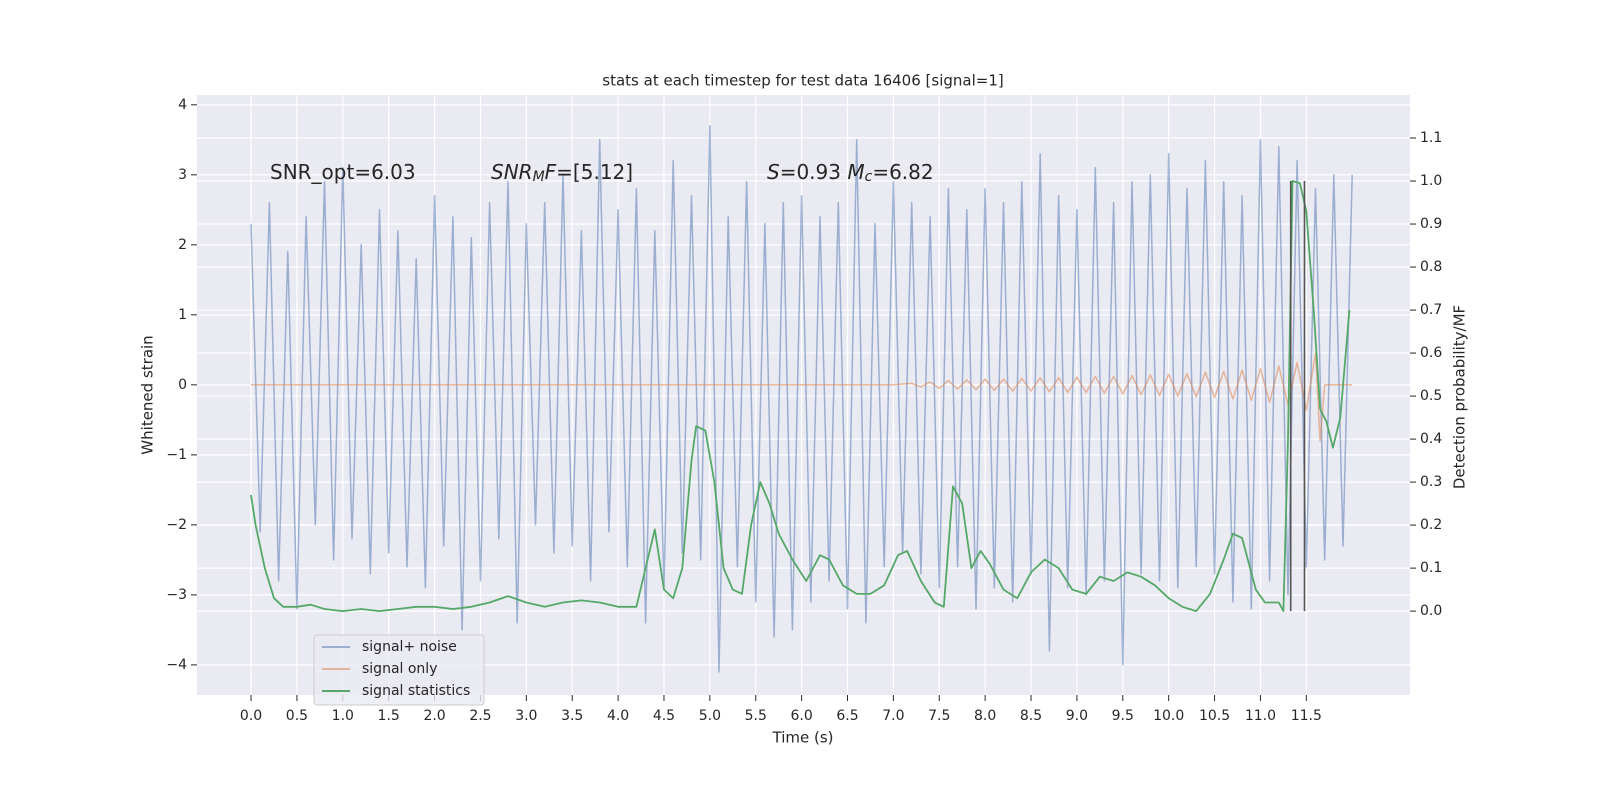 The height and width of the screenshot is (800, 1600). Describe the element at coordinates (572, 716) in the screenshot. I see `x-tick-label: 3.5` at that location.